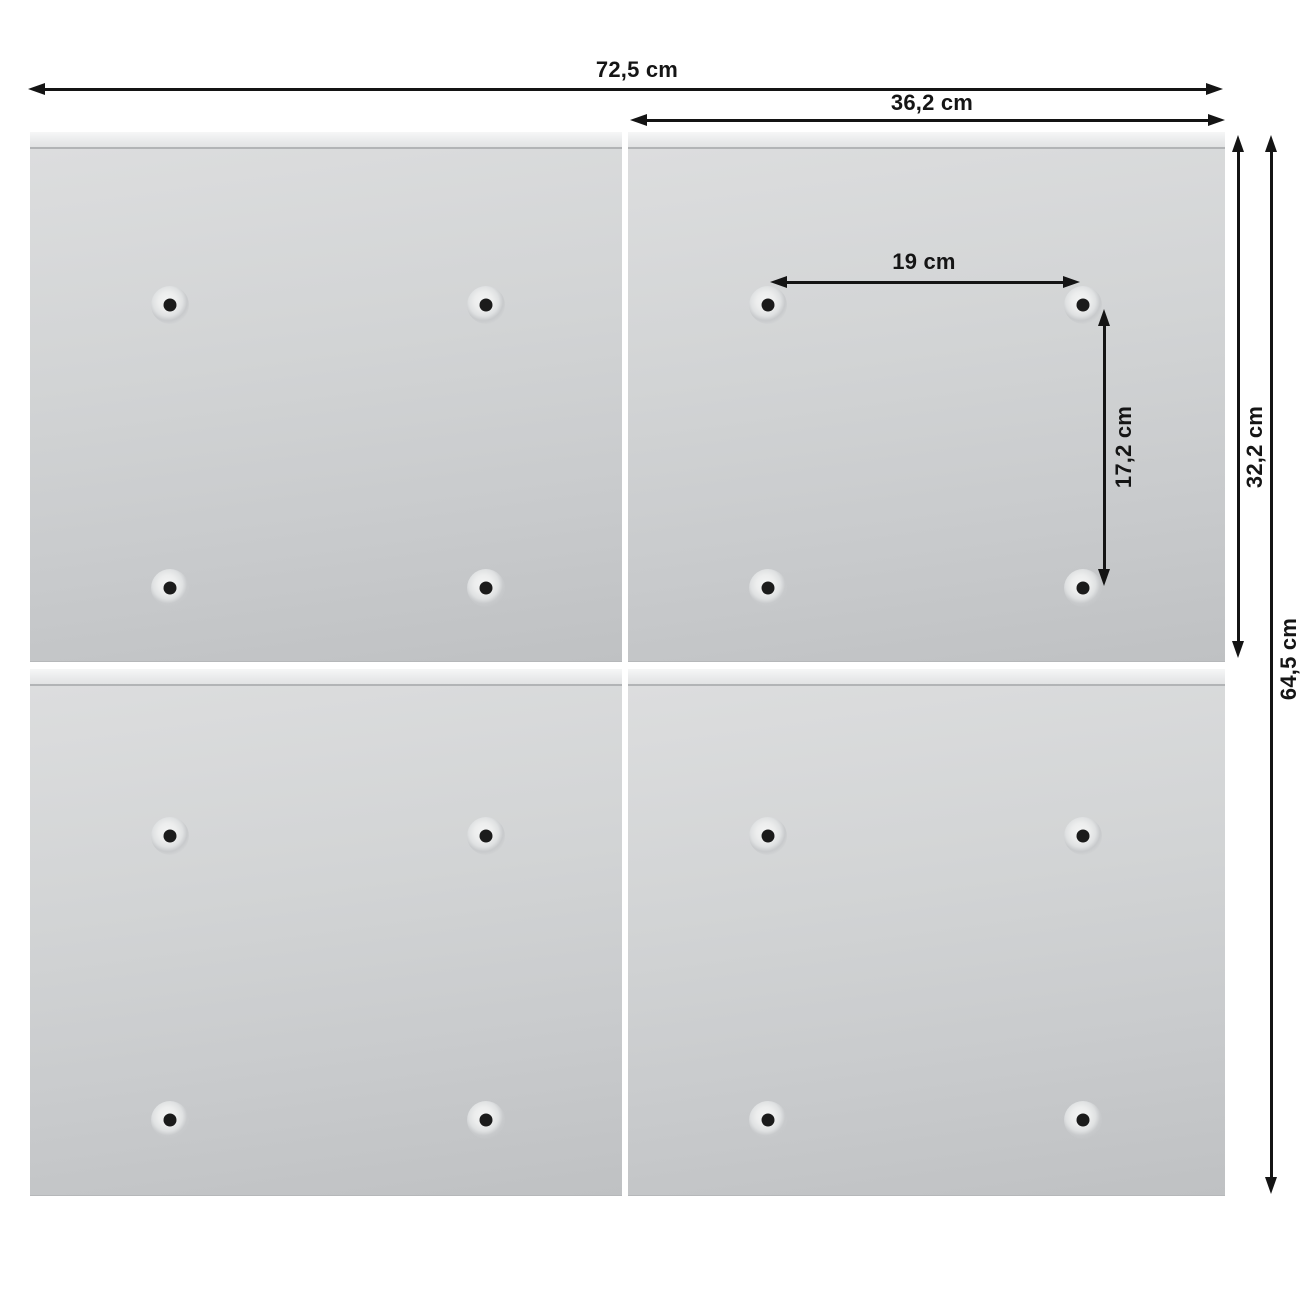 This screenshot has height=1300, width=1300. Describe the element at coordinates (1288, 659) in the screenshot. I see `dim-label-total-height: 64,5 cm` at that location.